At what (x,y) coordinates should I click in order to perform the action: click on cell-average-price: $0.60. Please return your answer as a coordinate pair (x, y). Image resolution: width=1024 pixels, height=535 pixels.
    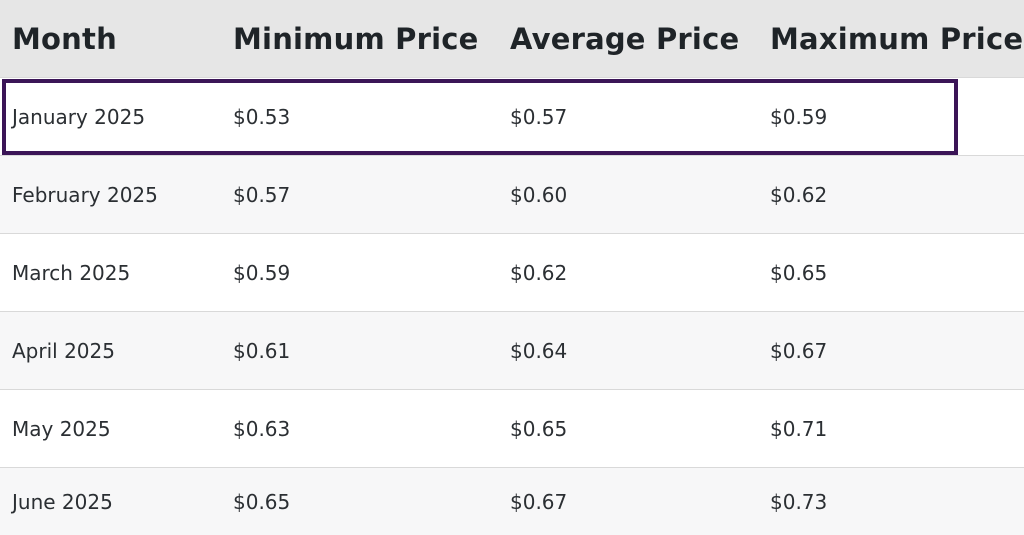
    Looking at the image, I should click on (539, 194).